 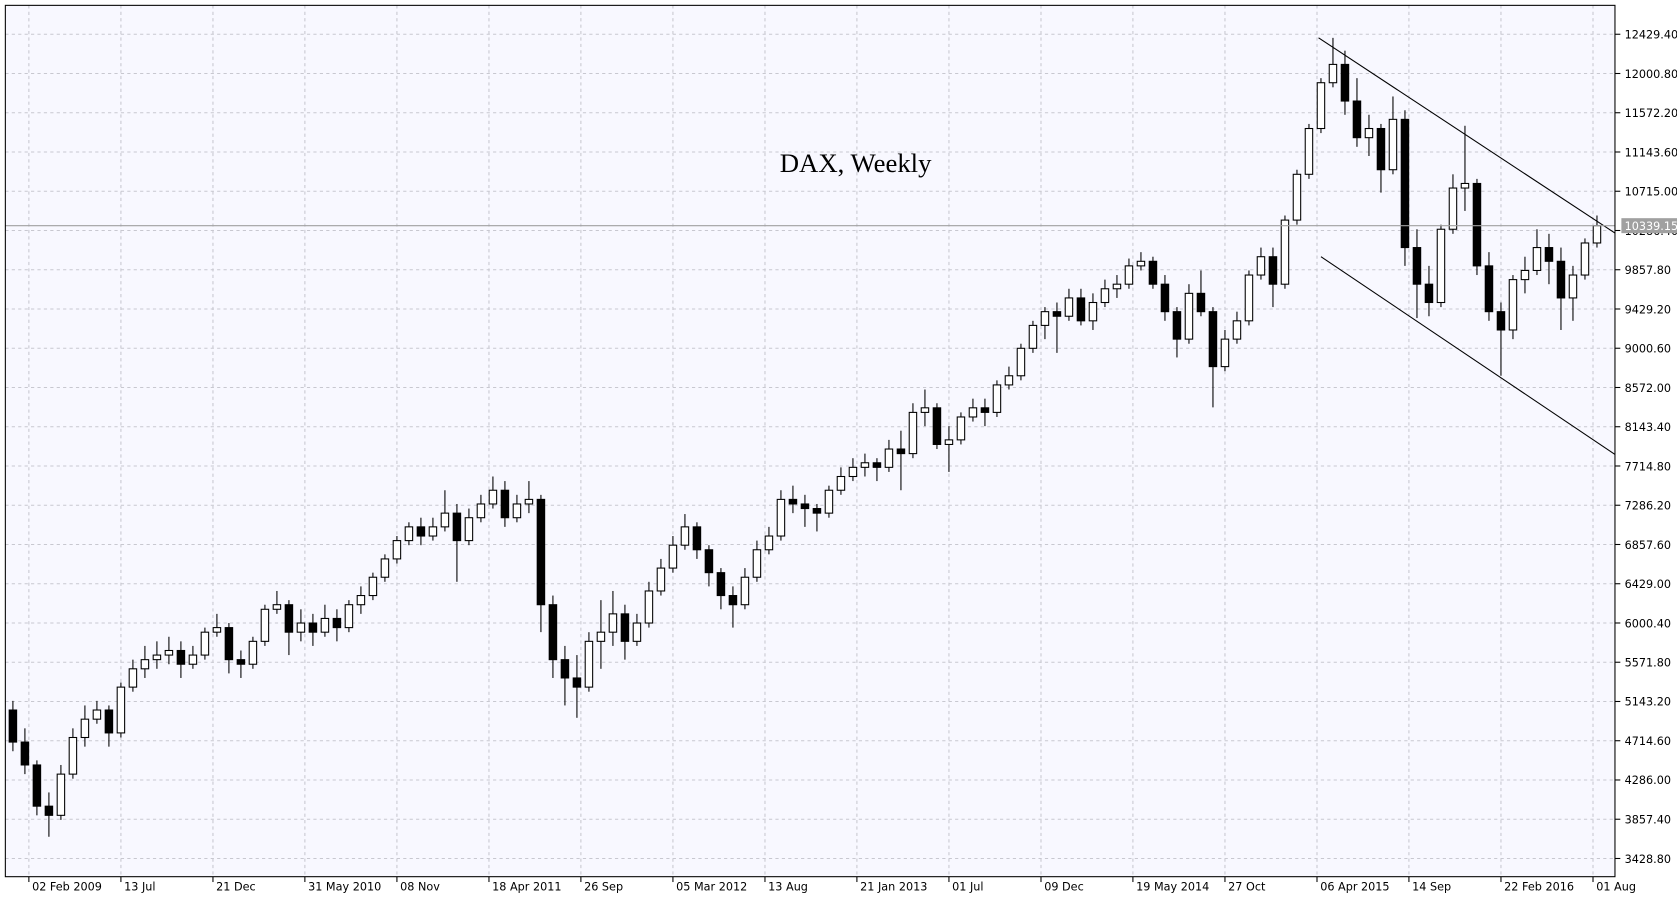 What do you see at coordinates (1648, 309) in the screenshot?
I see `y-tick-label: 9429.20` at bounding box center [1648, 309].